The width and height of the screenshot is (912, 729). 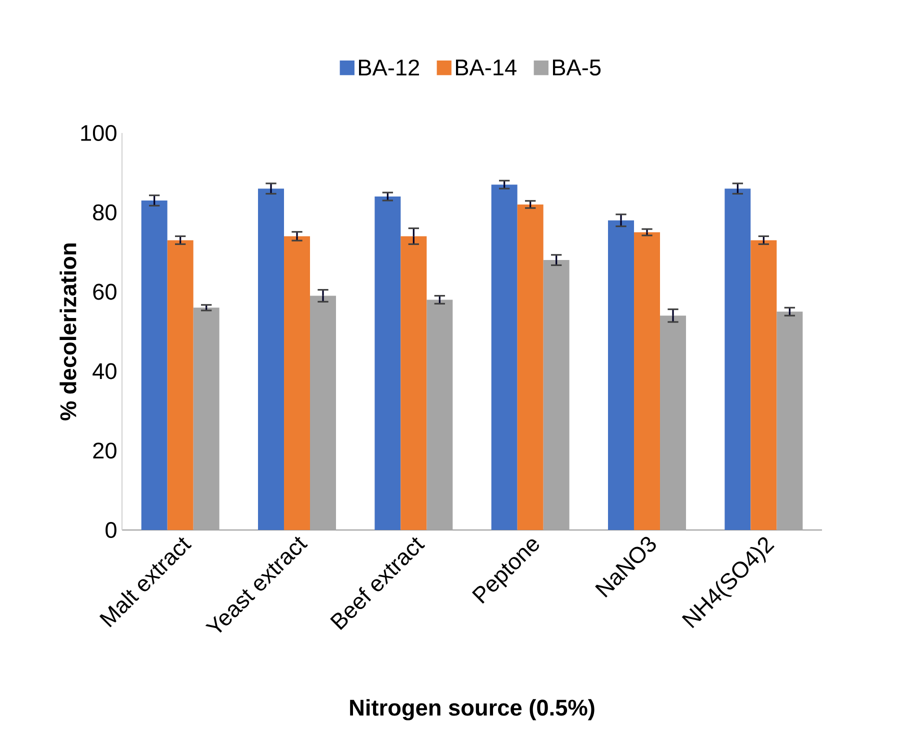 What do you see at coordinates (104, 292) in the screenshot?
I see `y-tick-label: 60` at bounding box center [104, 292].